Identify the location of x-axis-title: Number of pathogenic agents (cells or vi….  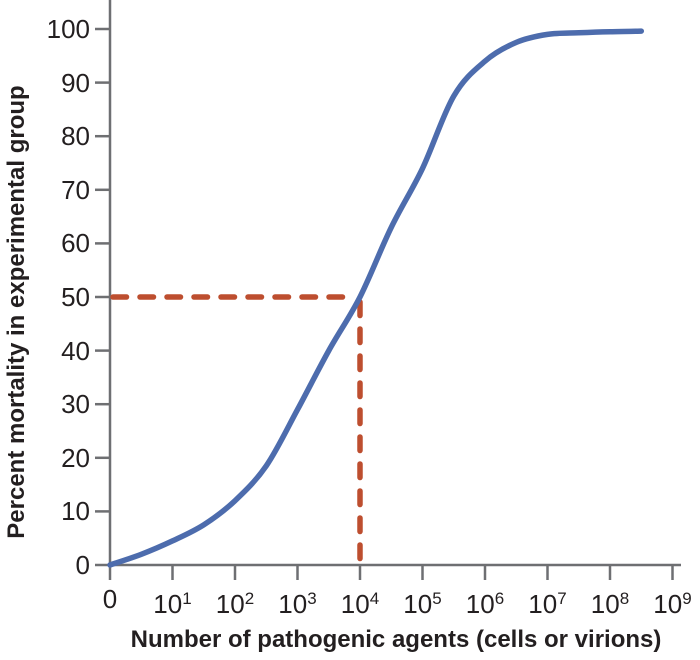
(396, 639).